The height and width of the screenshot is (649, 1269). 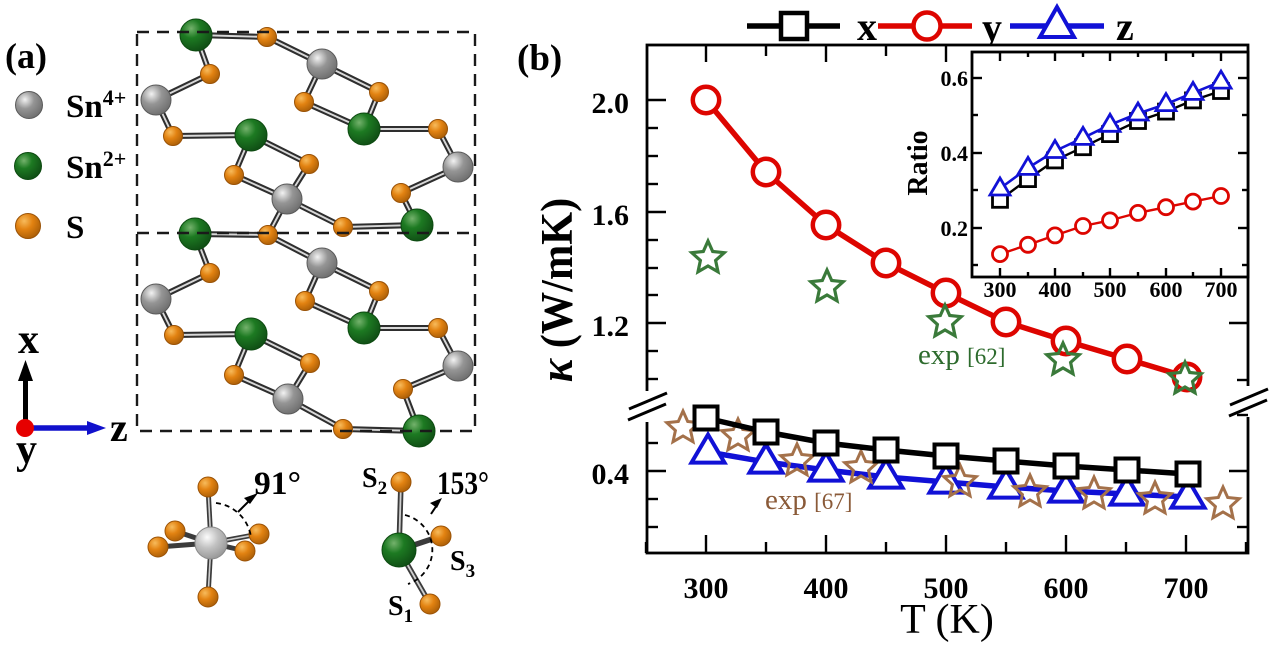 I want to click on svg-text: 1.6, so click(x=611, y=215).